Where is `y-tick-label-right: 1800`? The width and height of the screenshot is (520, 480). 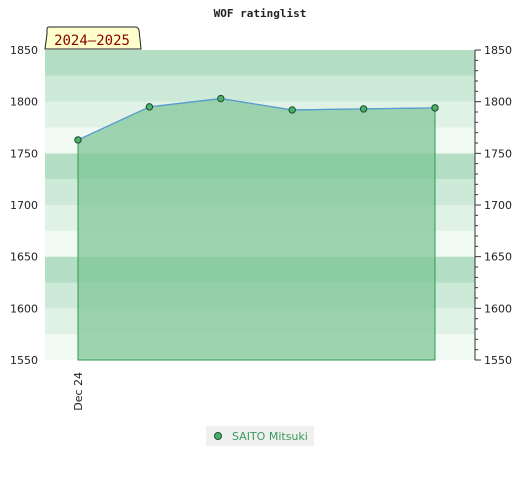 y-tick-label-right: 1800 is located at coordinates (498, 102).